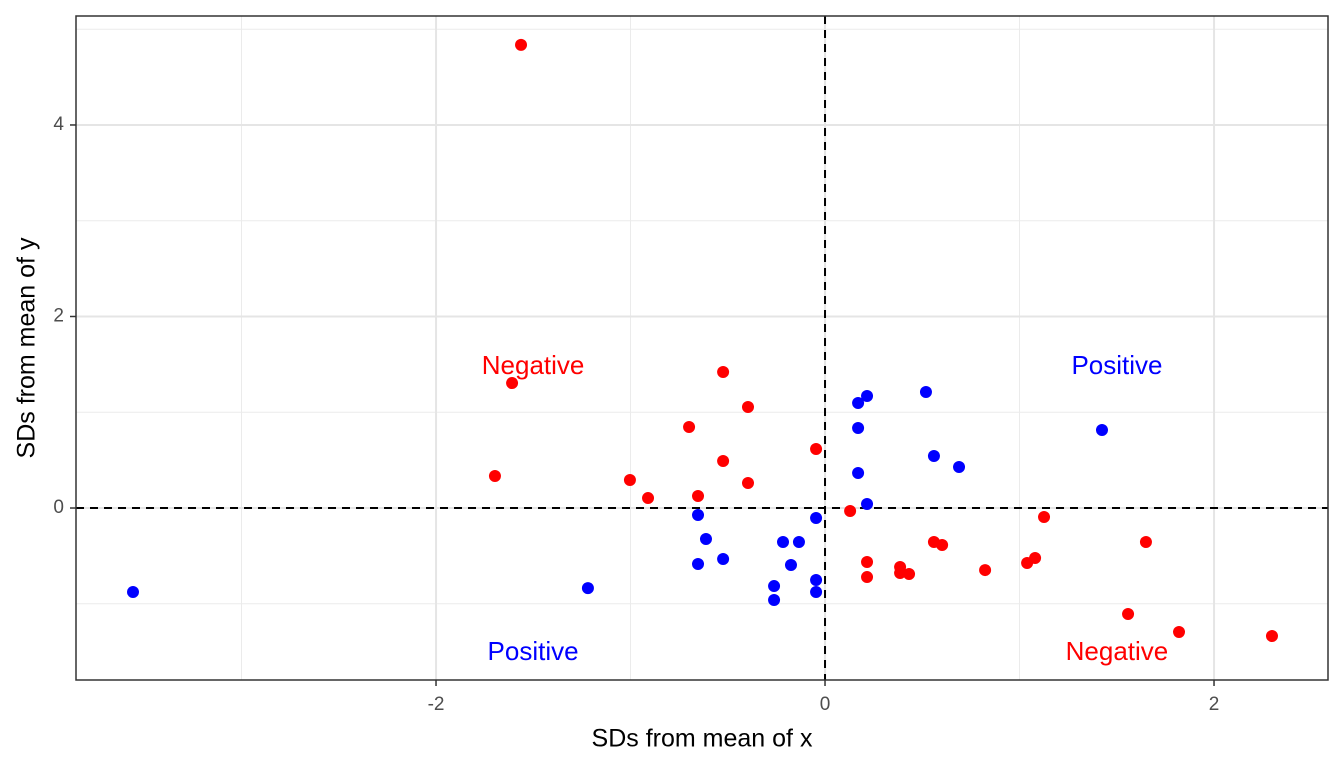 The height and width of the screenshot is (768, 1344). Describe the element at coordinates (702, 739) in the screenshot. I see `x-axis-title: SDs from mean of x` at that location.